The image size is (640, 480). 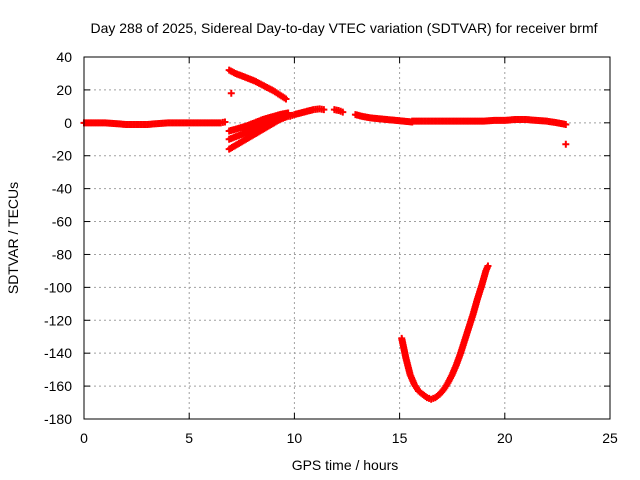 What do you see at coordinates (189, 438) in the screenshot?
I see `x-tick-label: 5` at bounding box center [189, 438].